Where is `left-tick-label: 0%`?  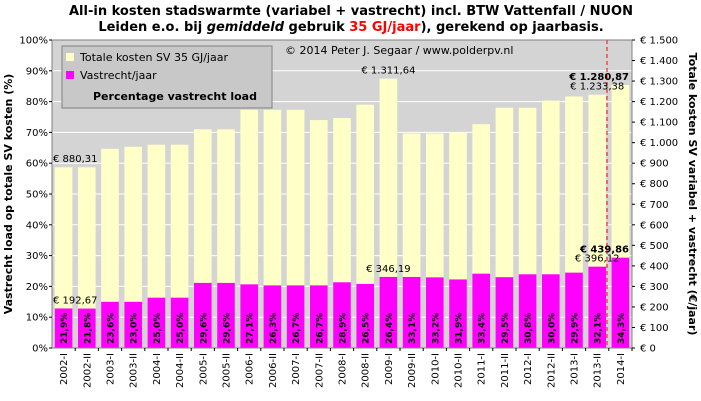 left-tick-label: 0% is located at coordinates (40, 349).